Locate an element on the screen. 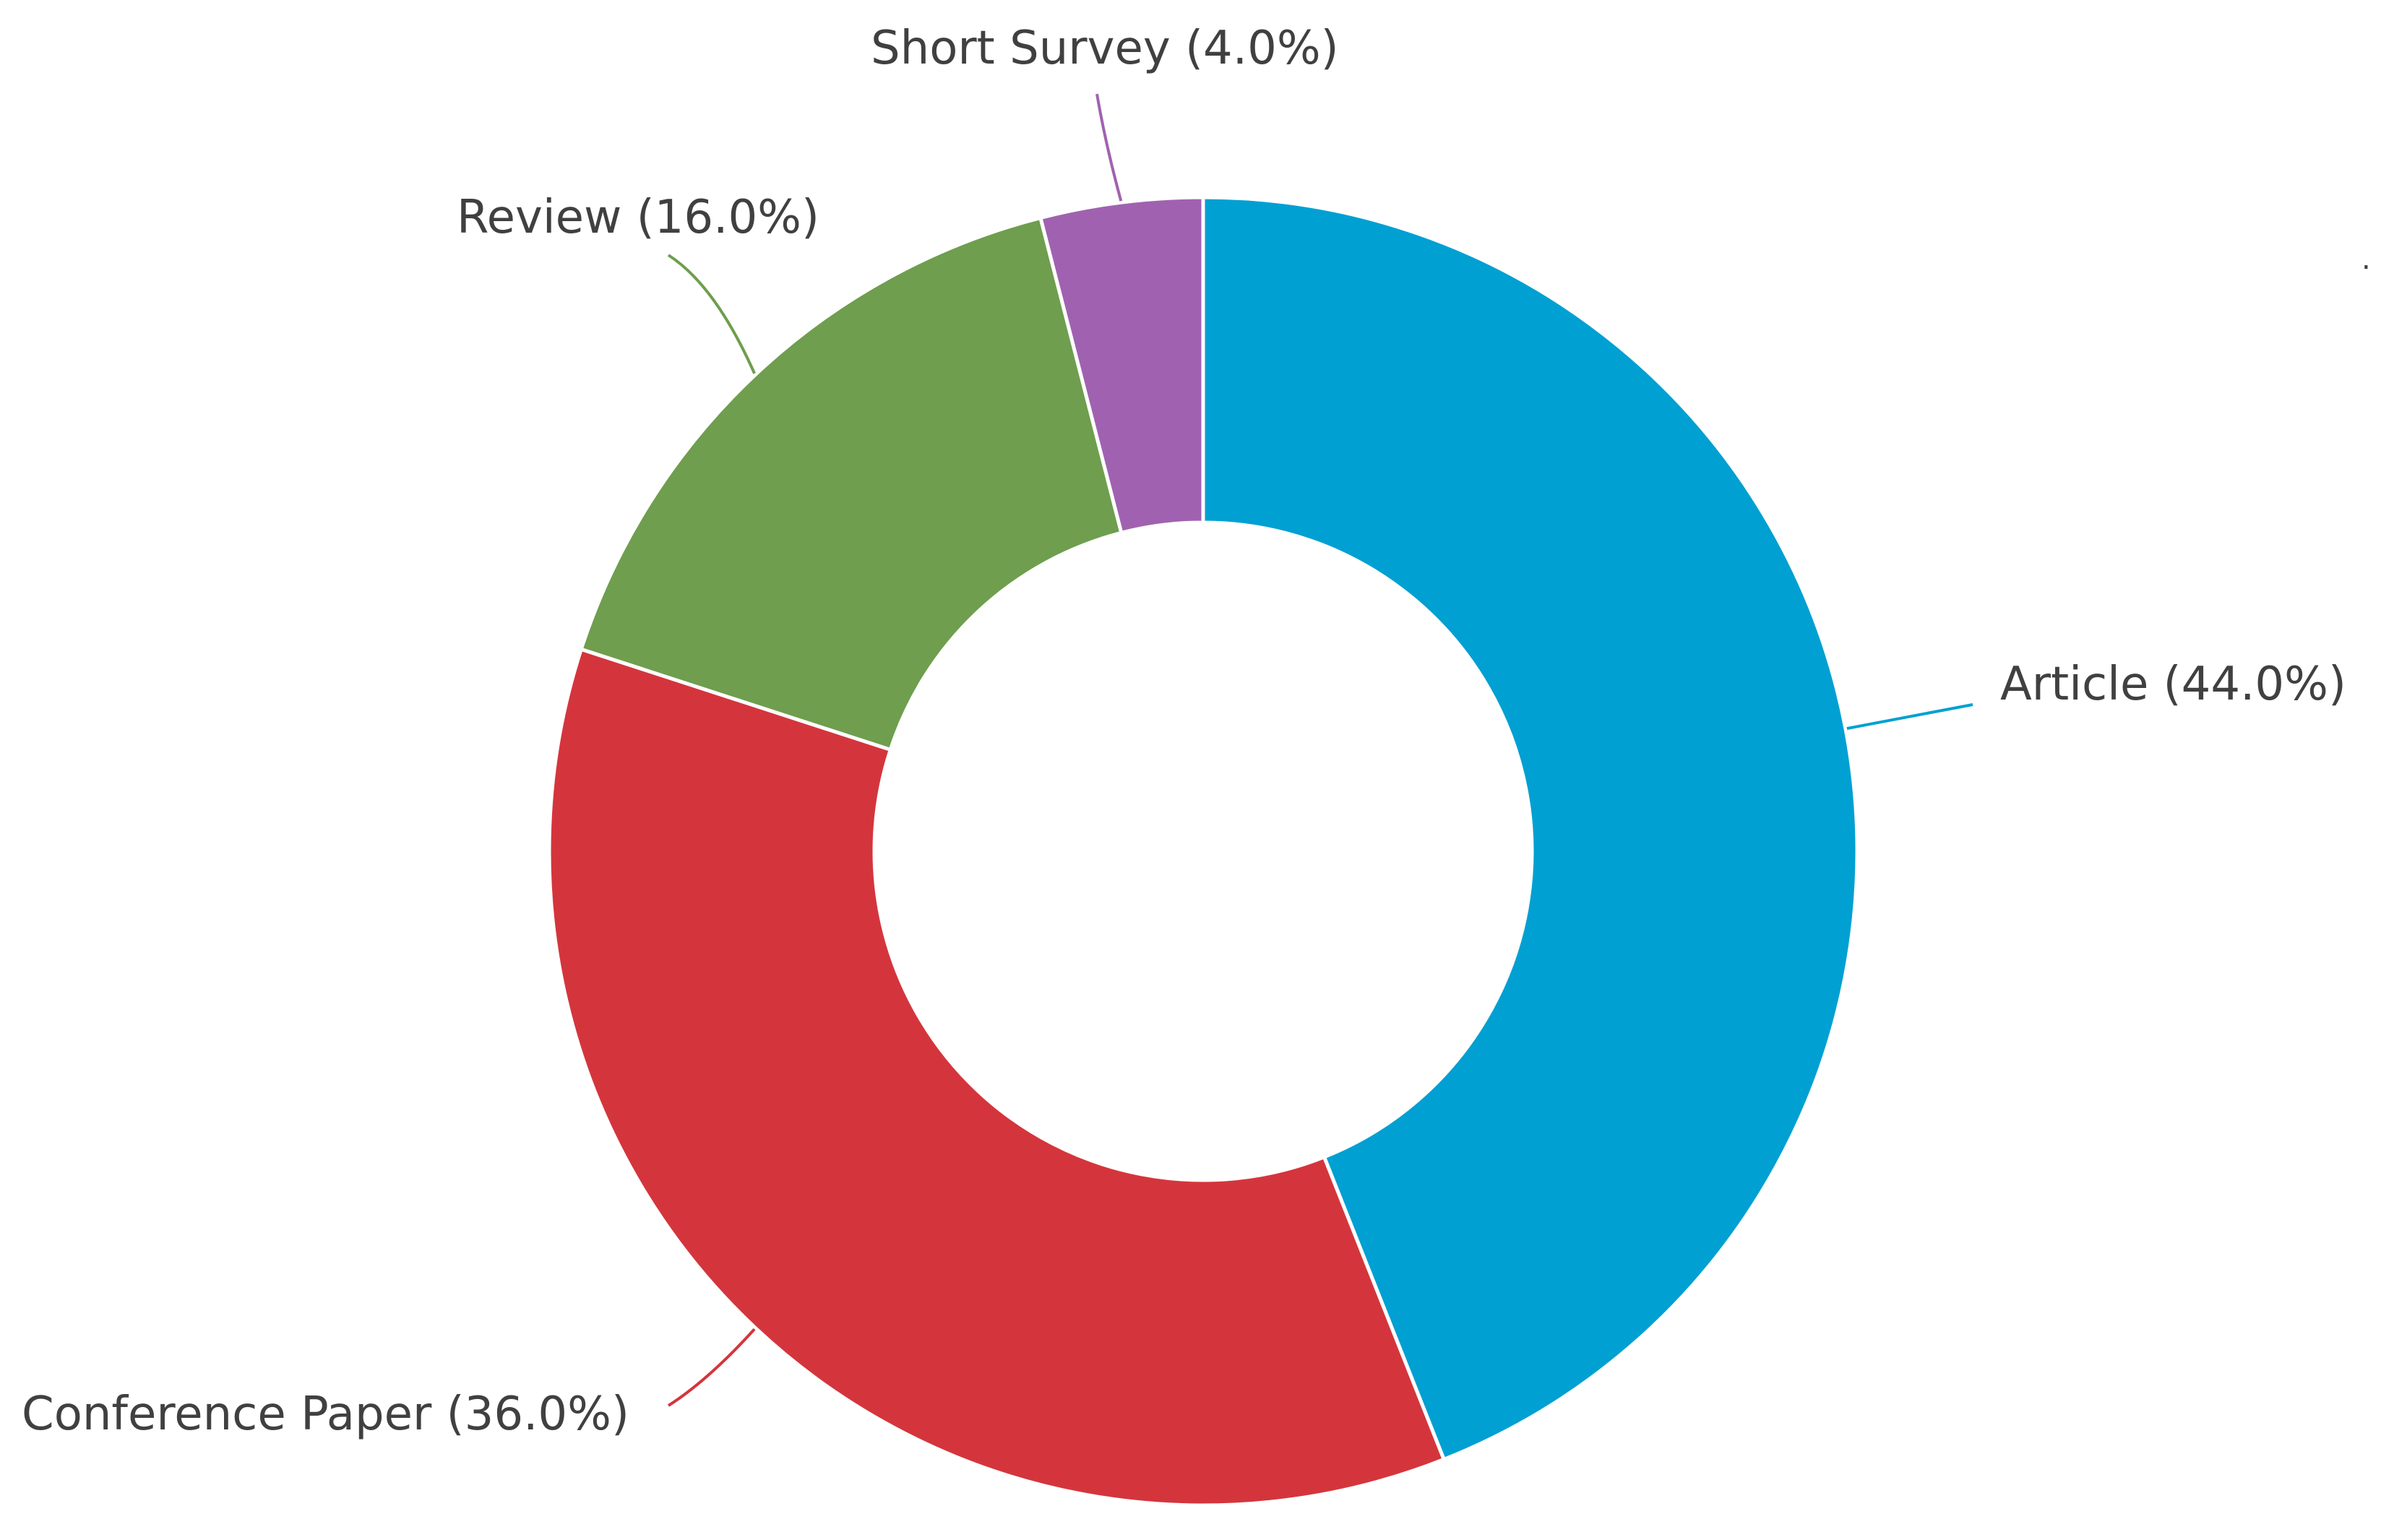 The image size is (2381, 1540). leader-line-short-survey is located at coordinates (1109, 147).